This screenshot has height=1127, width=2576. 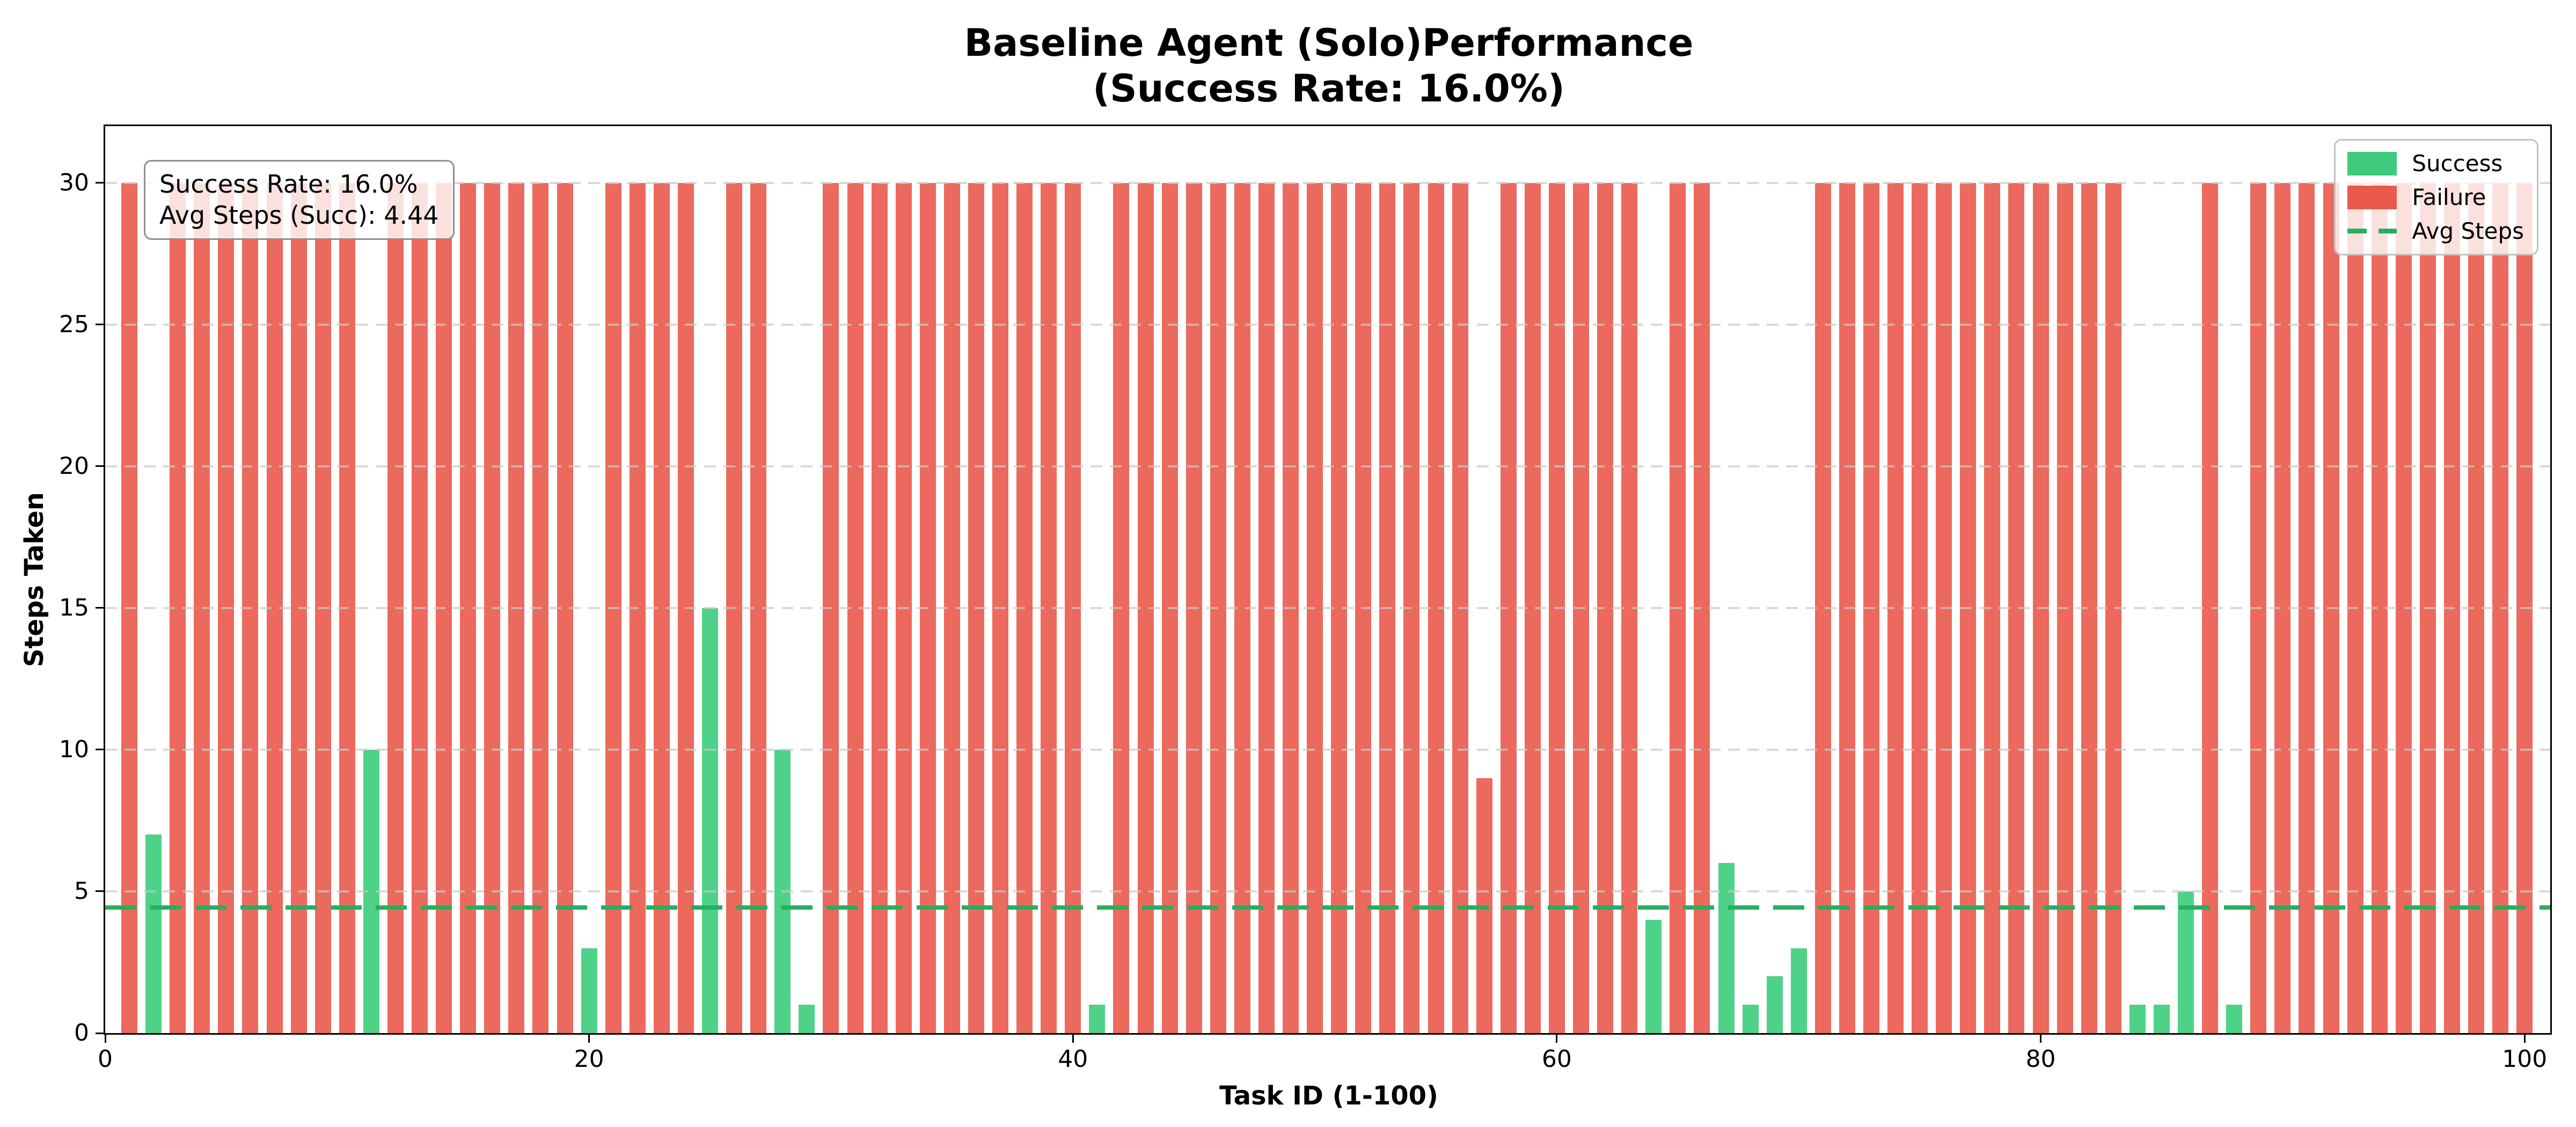 I want to click on legend-item-avg-steps: Avg Steps, so click(x=2435, y=231).